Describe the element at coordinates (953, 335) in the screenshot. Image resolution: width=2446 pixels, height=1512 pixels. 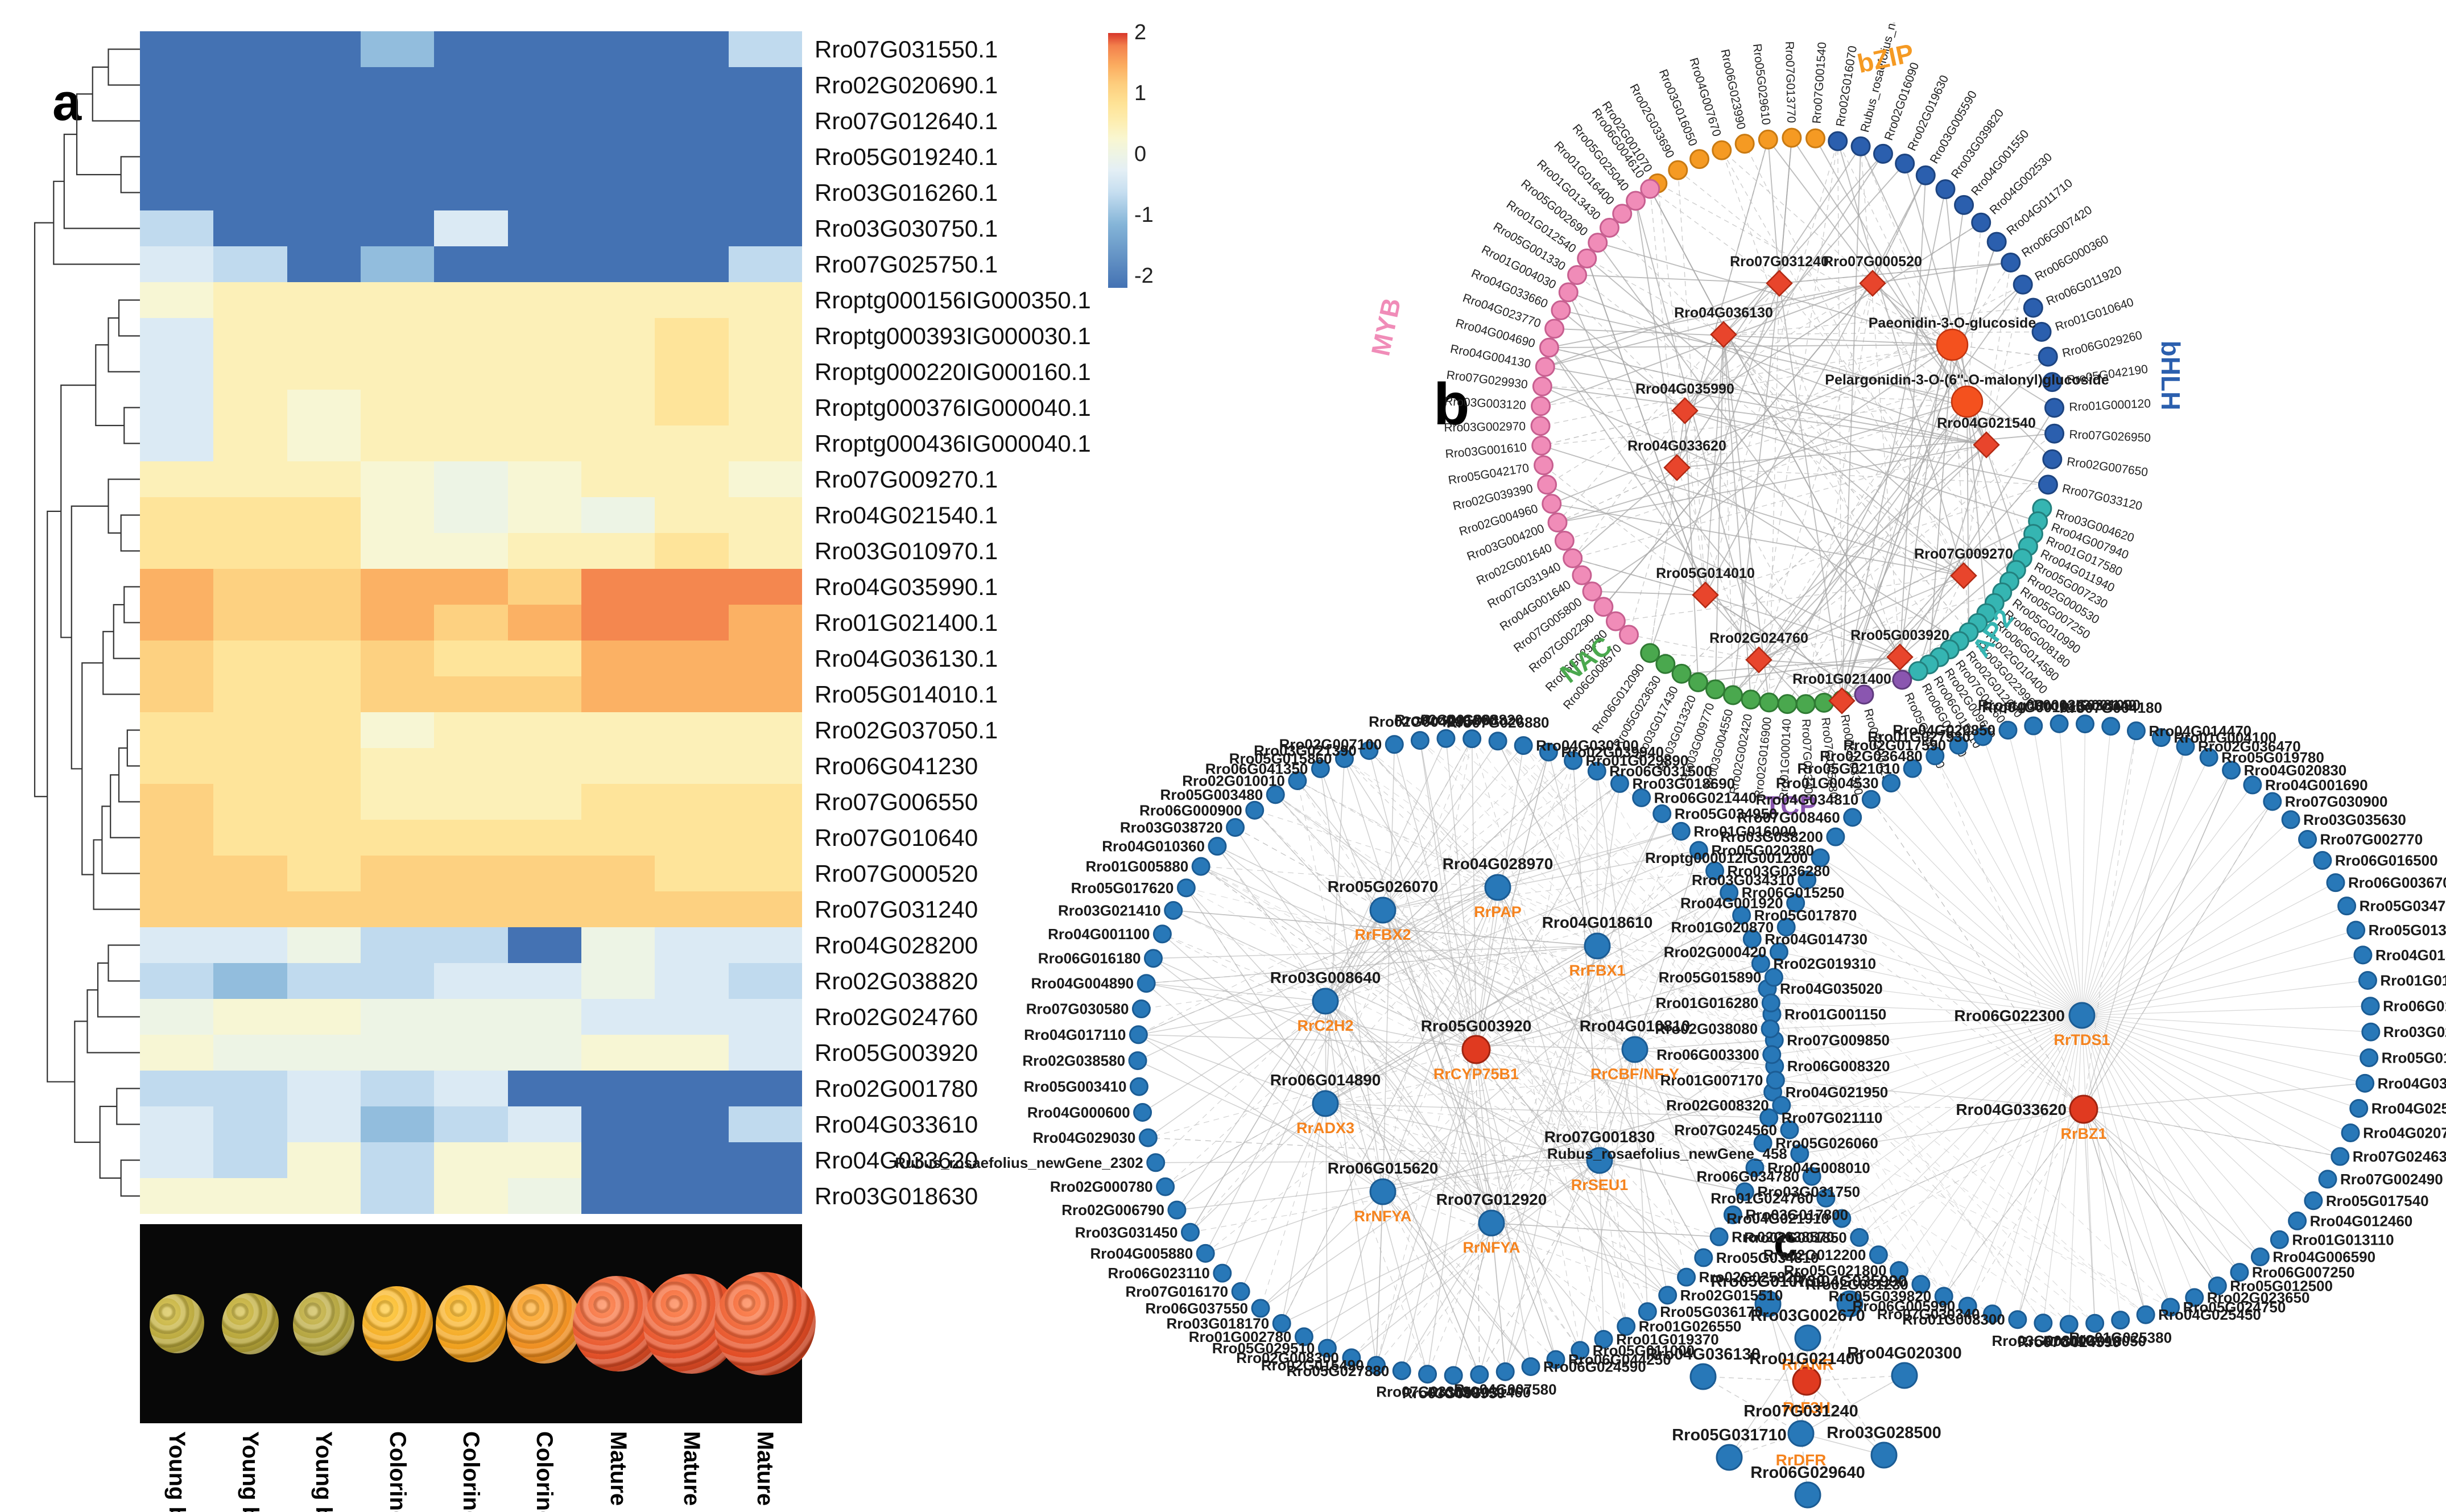
I see `gene-label: Rroptg000393IG000030.1` at that location.